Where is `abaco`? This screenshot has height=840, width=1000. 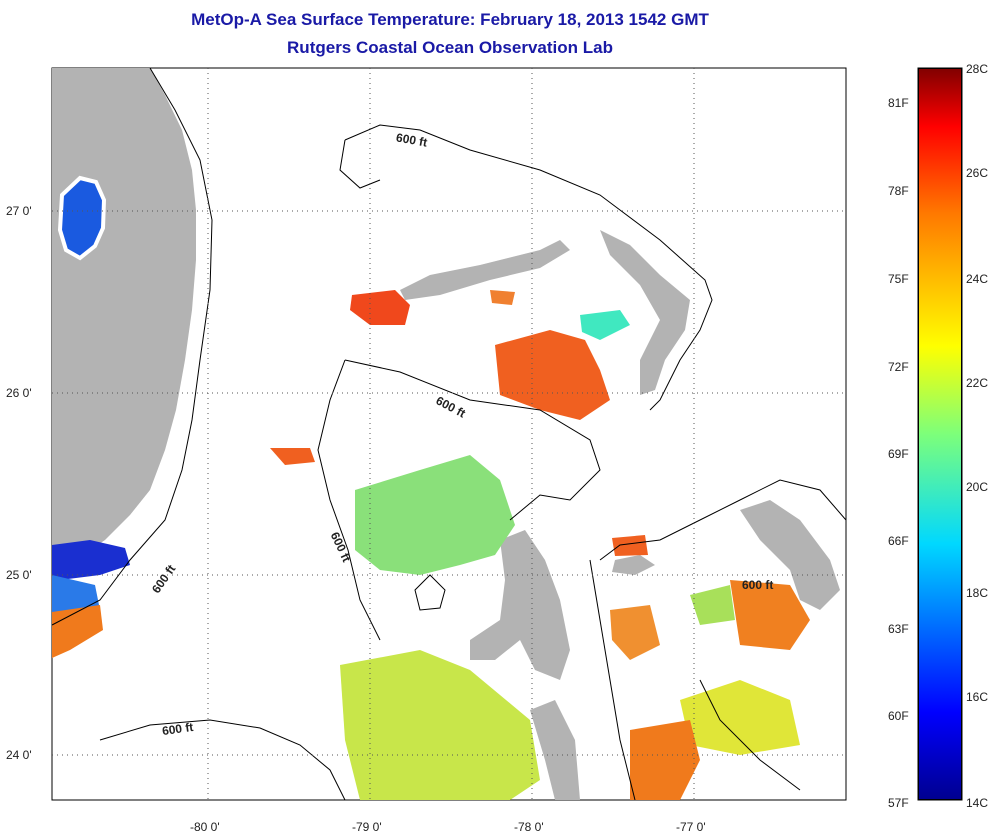 abaco is located at coordinates (645, 312).